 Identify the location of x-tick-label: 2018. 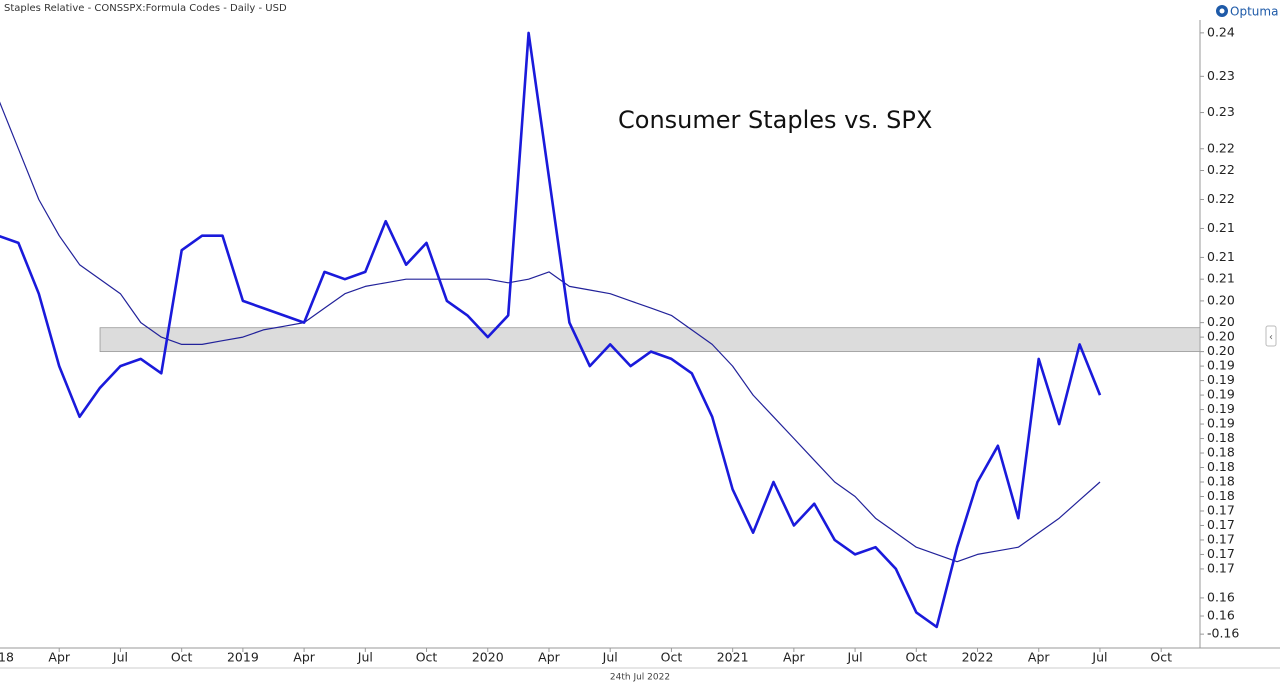
(7, 657).